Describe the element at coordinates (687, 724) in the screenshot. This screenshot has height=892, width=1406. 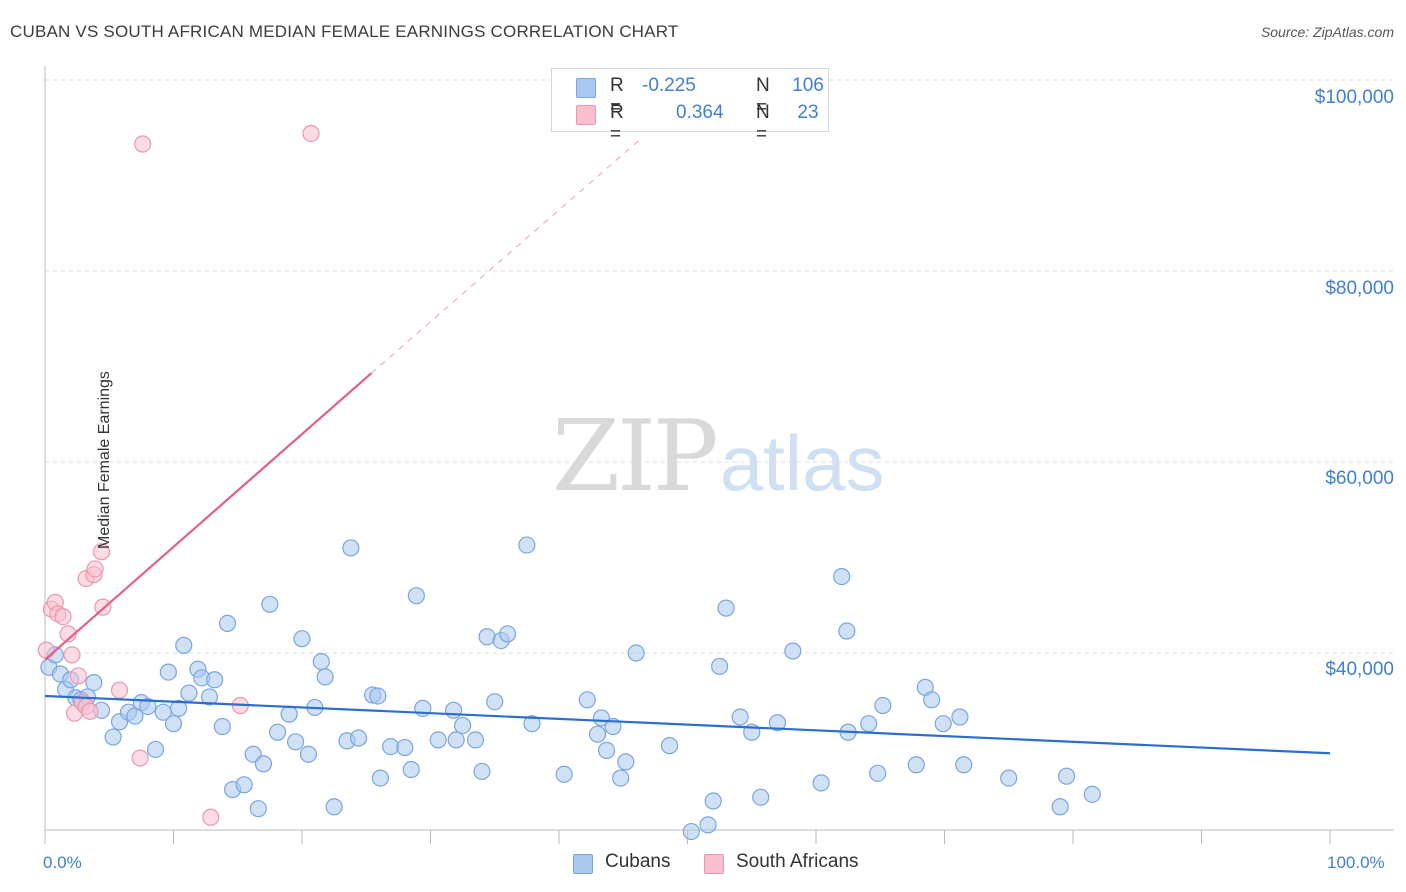
I see `cubans-trend-line` at that location.